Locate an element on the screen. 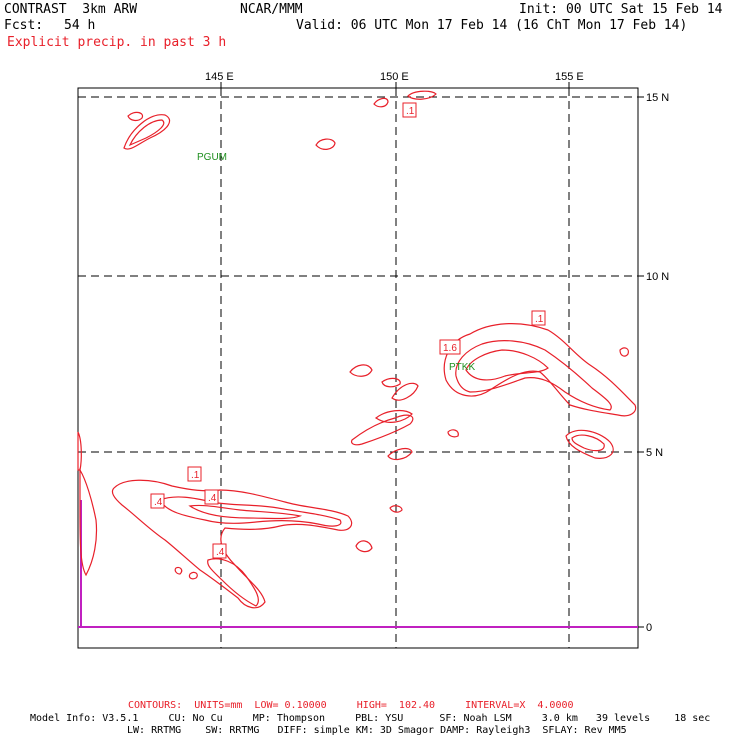  contour-sw-mid is located at coordinates (250, 511).